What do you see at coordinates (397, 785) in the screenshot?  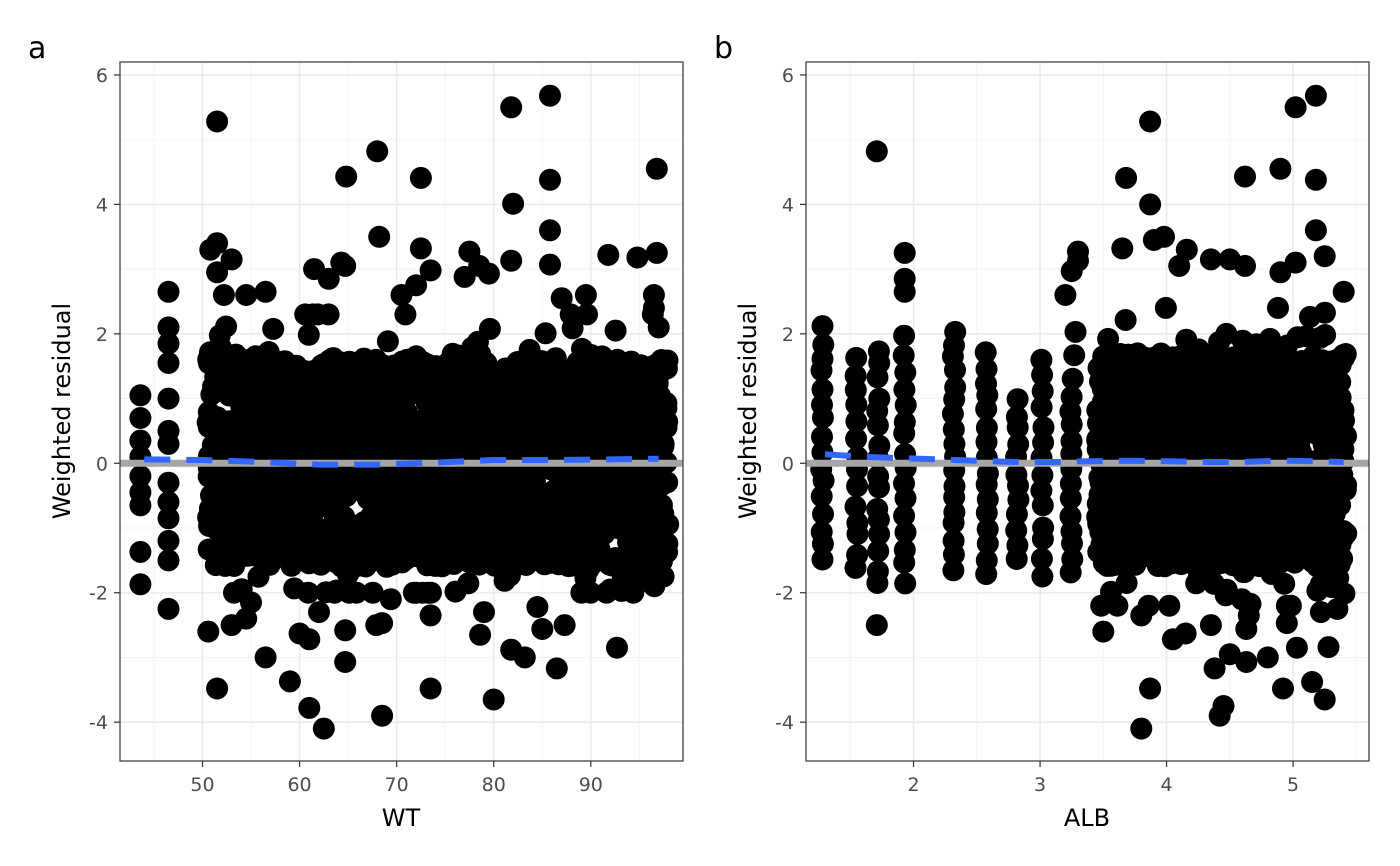 I see `x-tick-label: 70` at bounding box center [397, 785].